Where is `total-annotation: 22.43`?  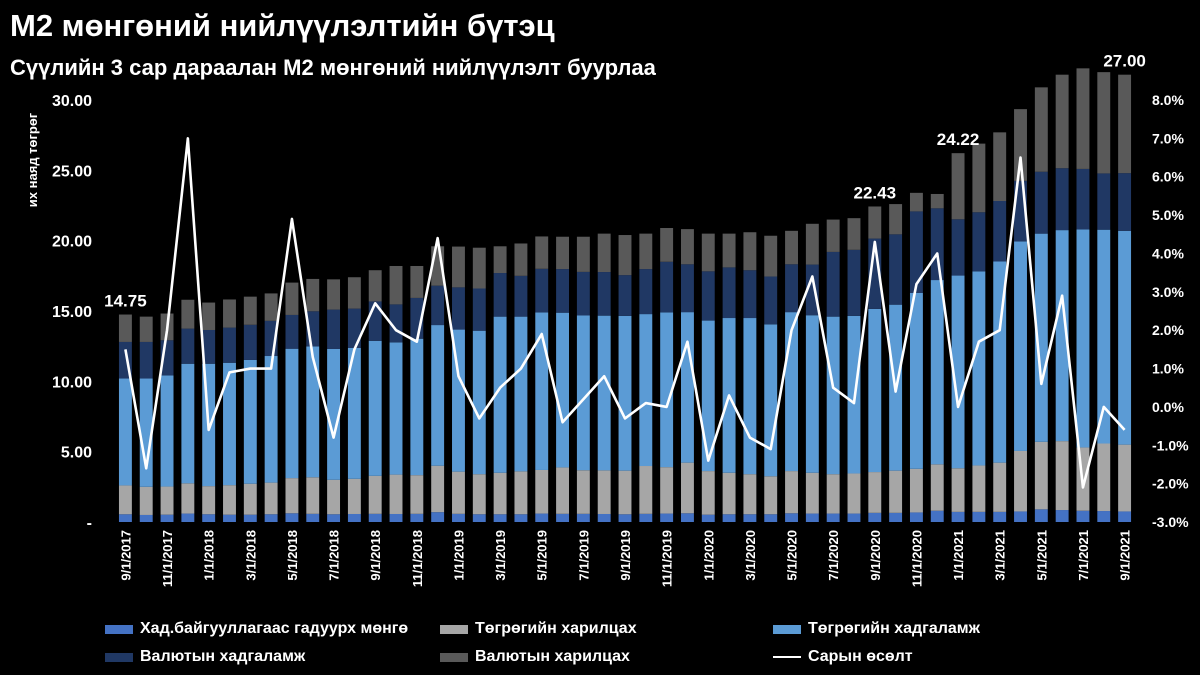
total-annotation: 22.43 is located at coordinates (875, 192).